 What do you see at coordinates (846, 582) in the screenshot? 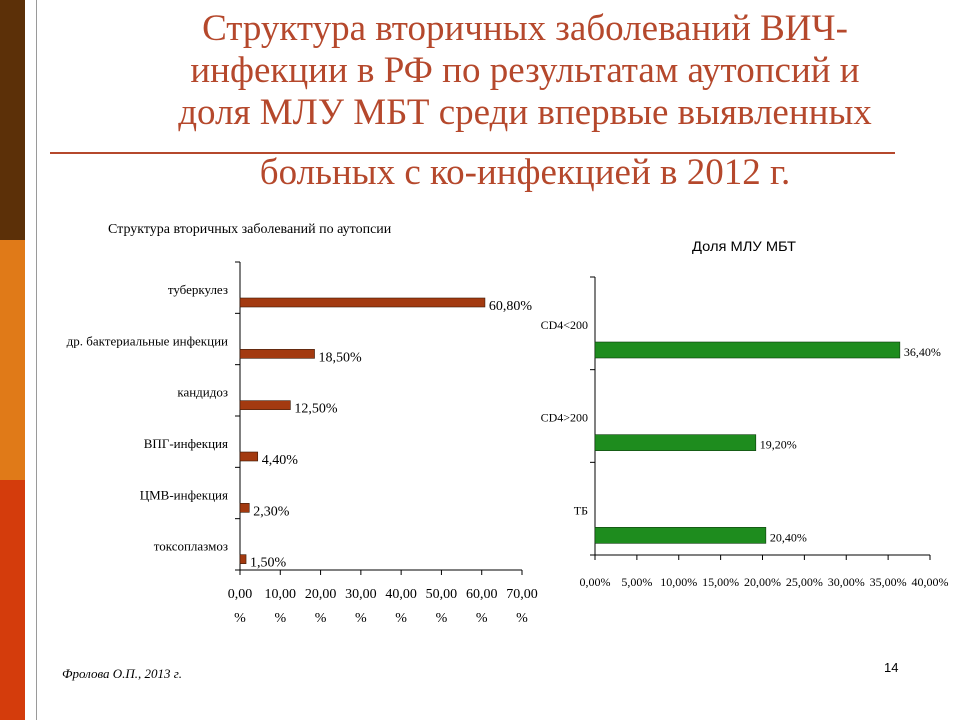
I see `chart2-x-tick-label: 30,00%` at bounding box center [846, 582].